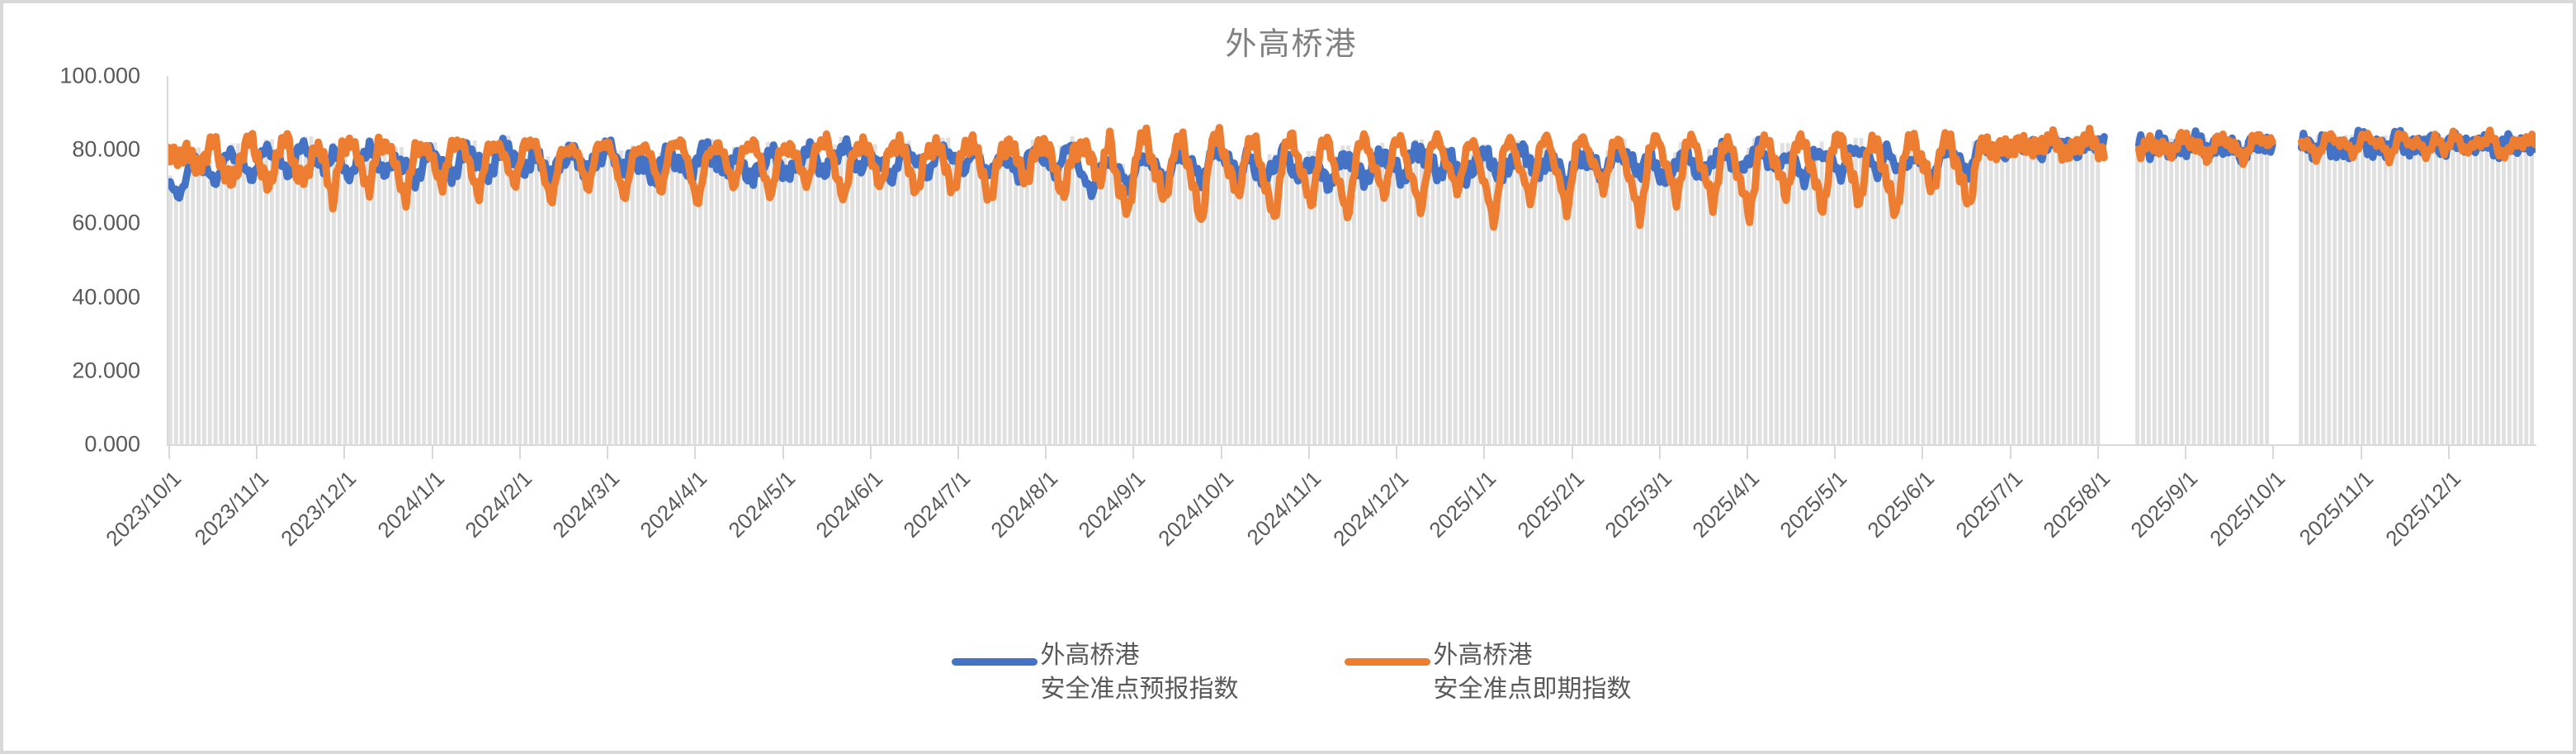 The image size is (2576, 754). What do you see at coordinates (1140, 672) in the screenshot?
I see `legend-label: 外高桥港 安全准点预报指数` at bounding box center [1140, 672].